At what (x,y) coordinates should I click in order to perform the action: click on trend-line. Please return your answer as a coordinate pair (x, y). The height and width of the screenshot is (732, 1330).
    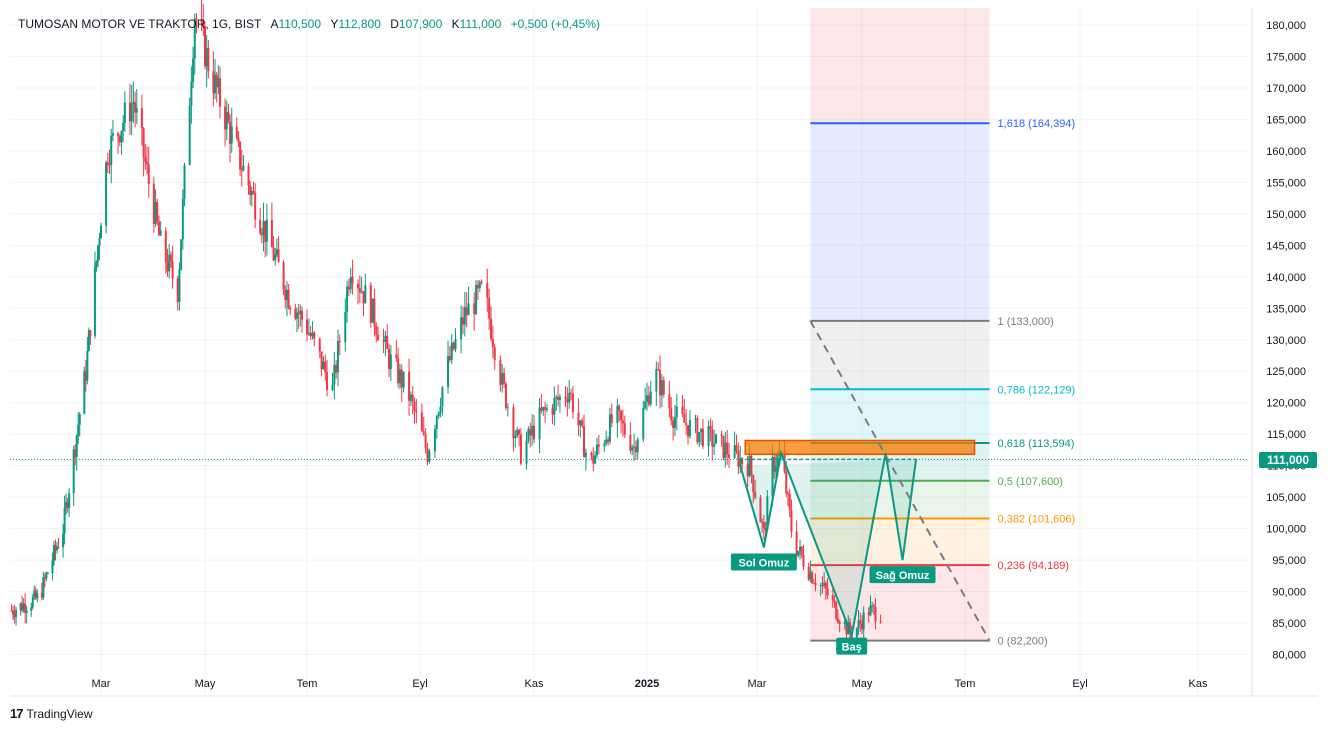
    Looking at the image, I should click on (900, 481).